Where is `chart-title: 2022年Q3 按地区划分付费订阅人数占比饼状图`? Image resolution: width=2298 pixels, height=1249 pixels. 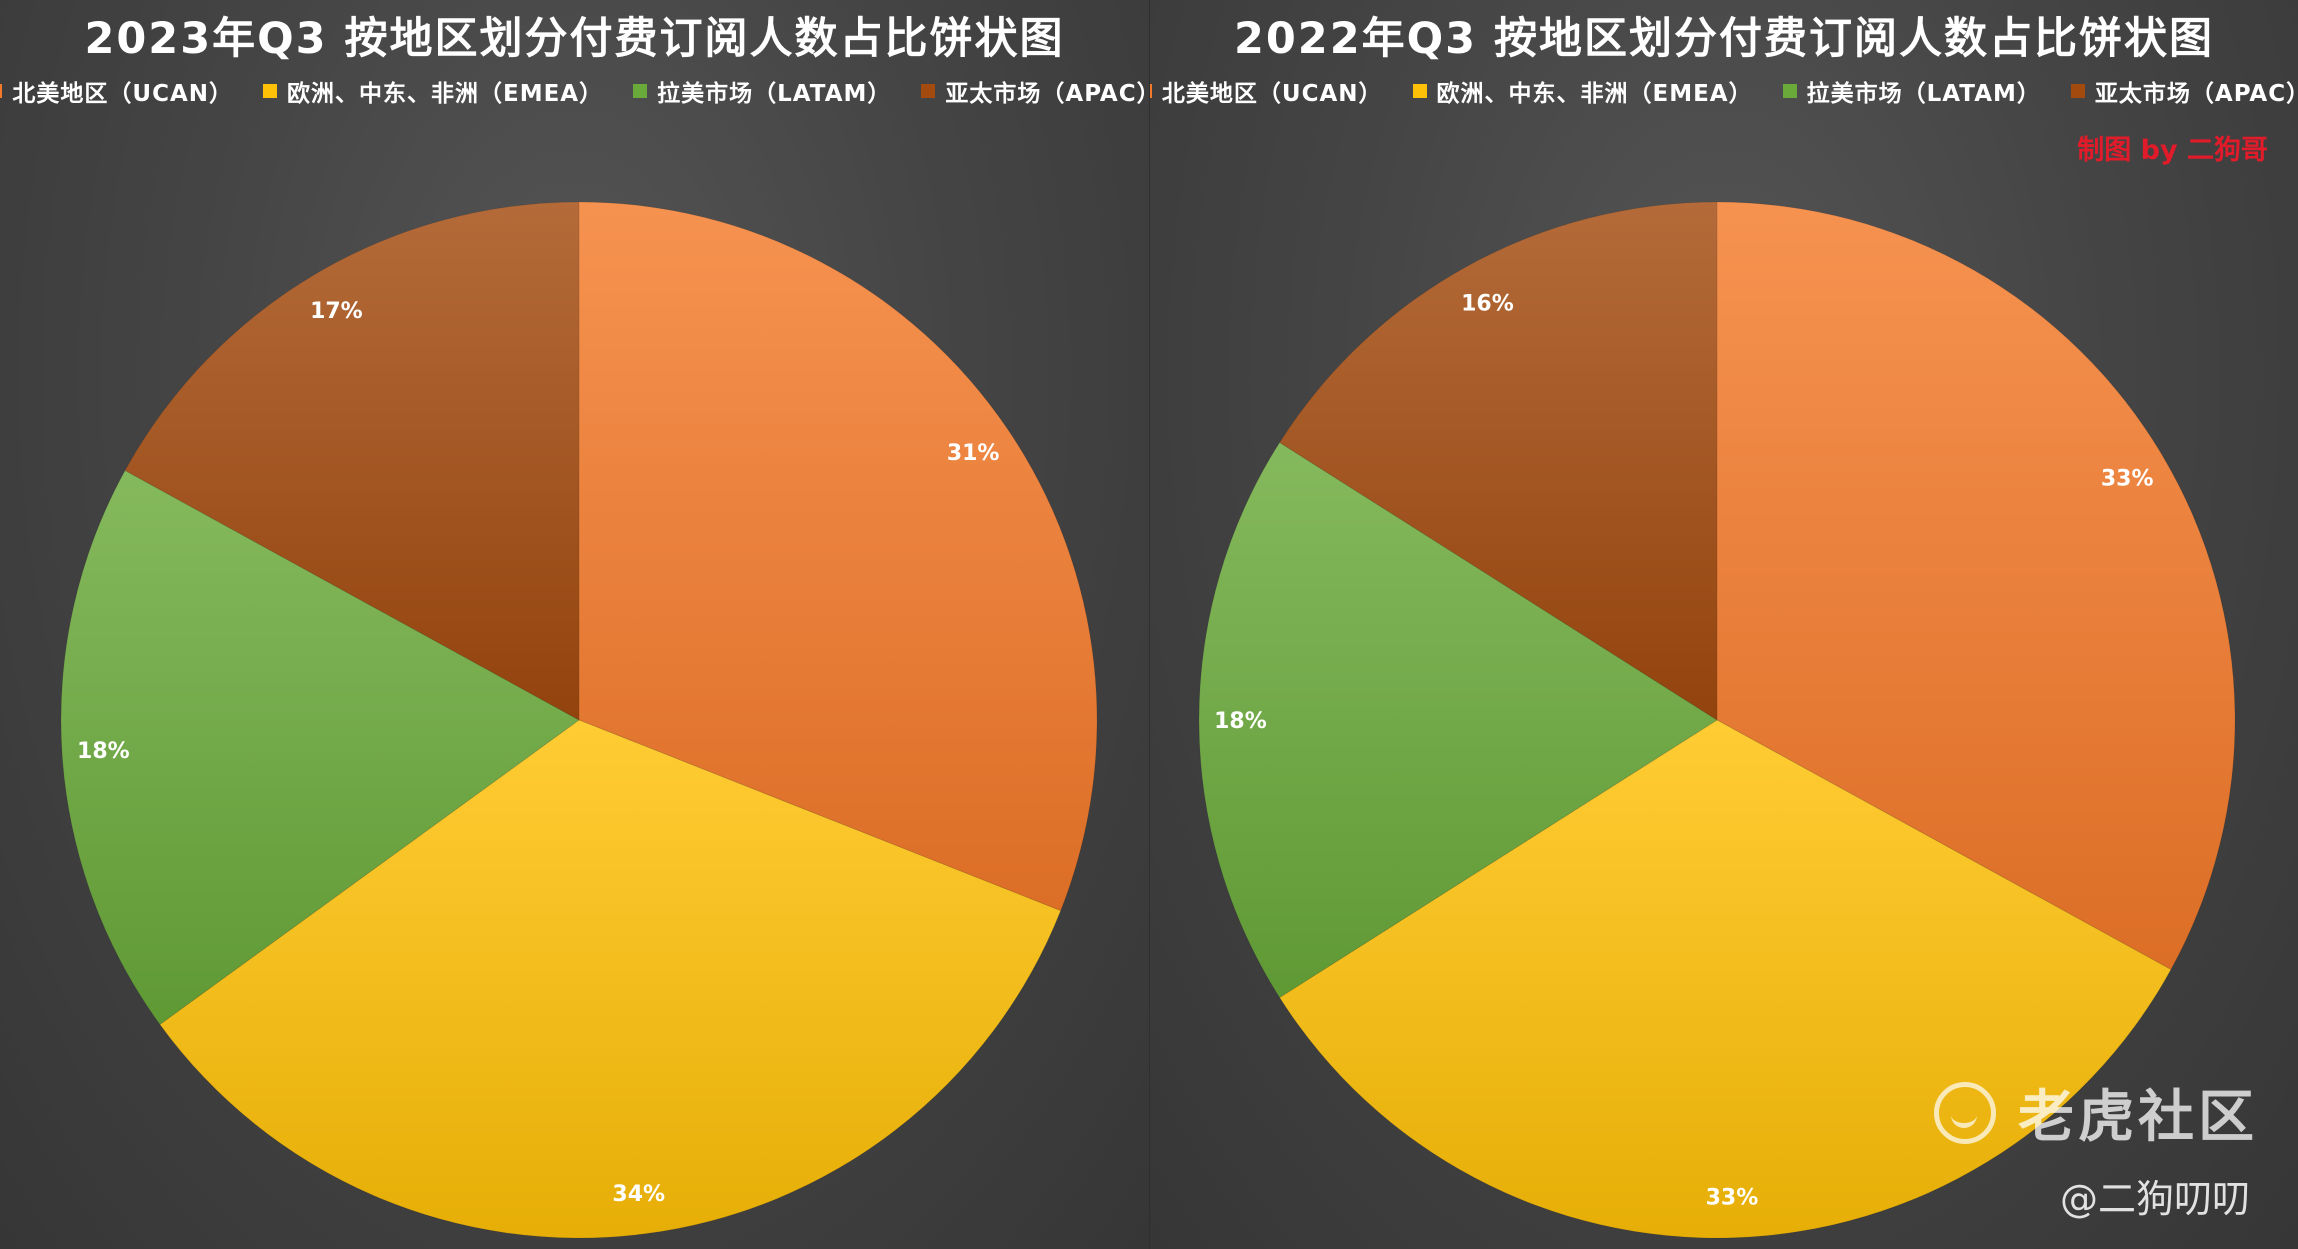
chart-title: 2022年Q3 按地区划分付费订阅人数占比饼状图 is located at coordinates (1724, 39).